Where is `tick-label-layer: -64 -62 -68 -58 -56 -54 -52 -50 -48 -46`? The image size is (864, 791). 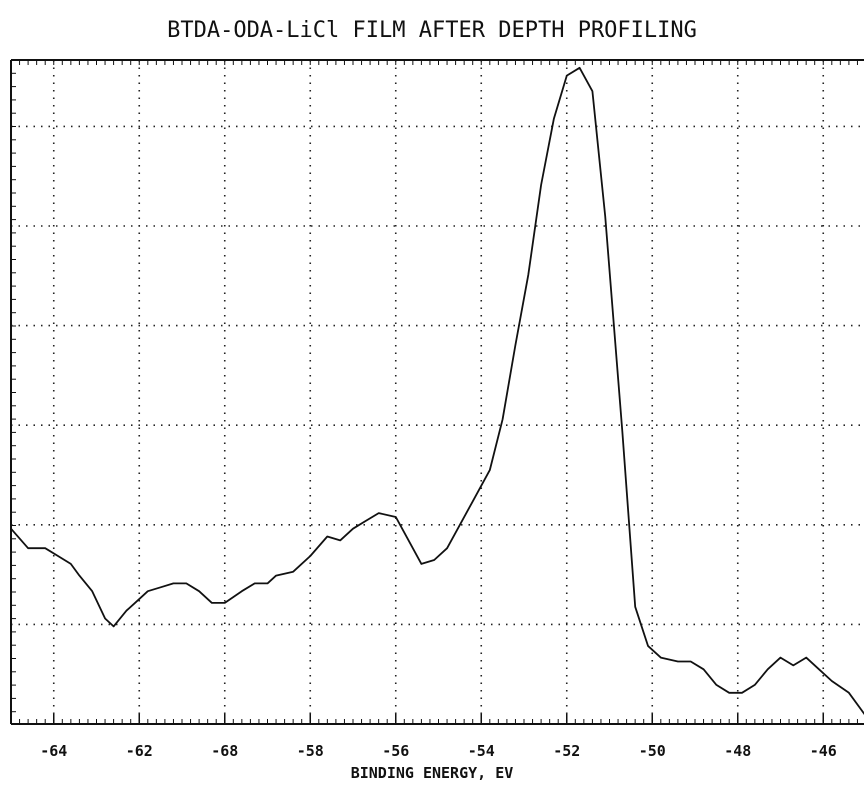 tick-label-layer: -64 -62 -68 -58 -56 -54 -52 -50 -48 -46 is located at coordinates (438, 751).